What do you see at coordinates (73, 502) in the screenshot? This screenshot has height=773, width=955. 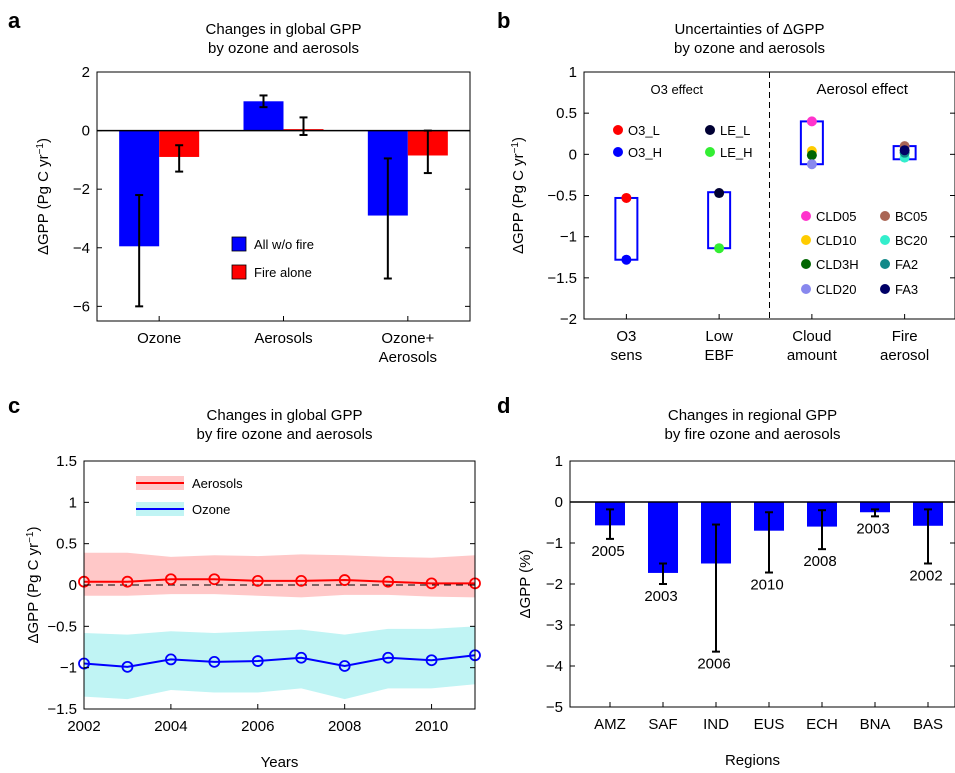 I see `panel-c-ytick-label: 1` at bounding box center [73, 502].